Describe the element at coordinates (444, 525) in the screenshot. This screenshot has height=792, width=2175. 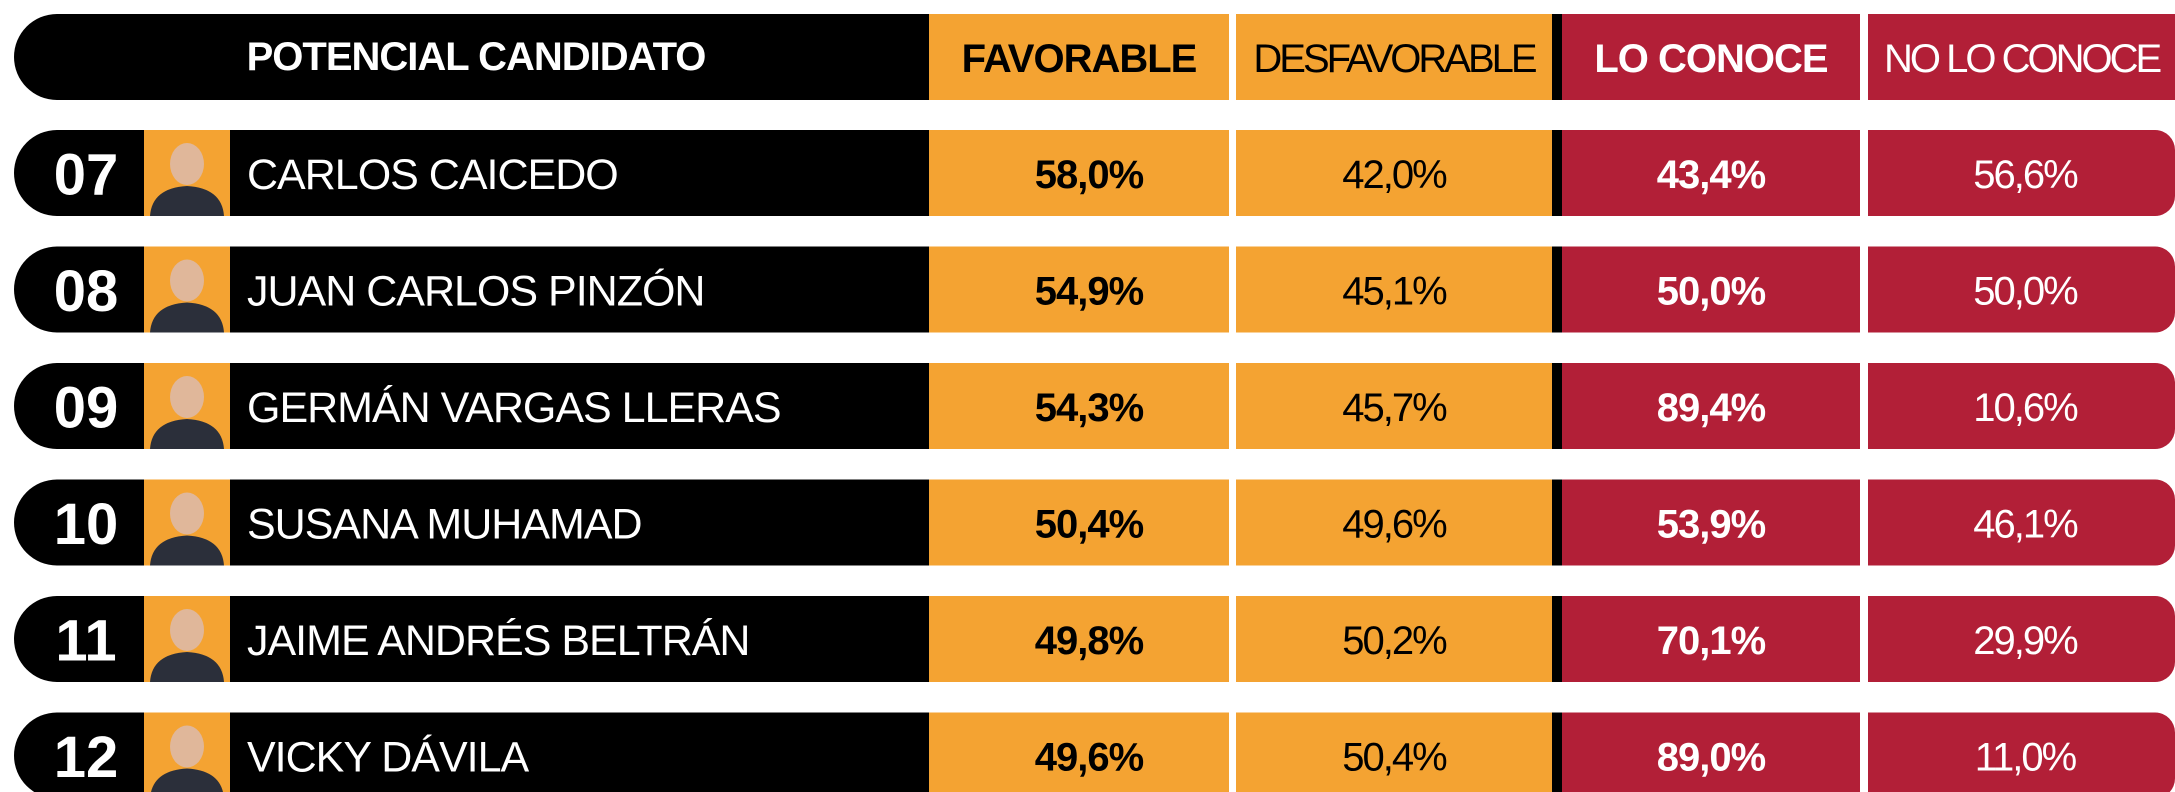
I see `candidate-name: SUSANA MUHAMAD` at that location.